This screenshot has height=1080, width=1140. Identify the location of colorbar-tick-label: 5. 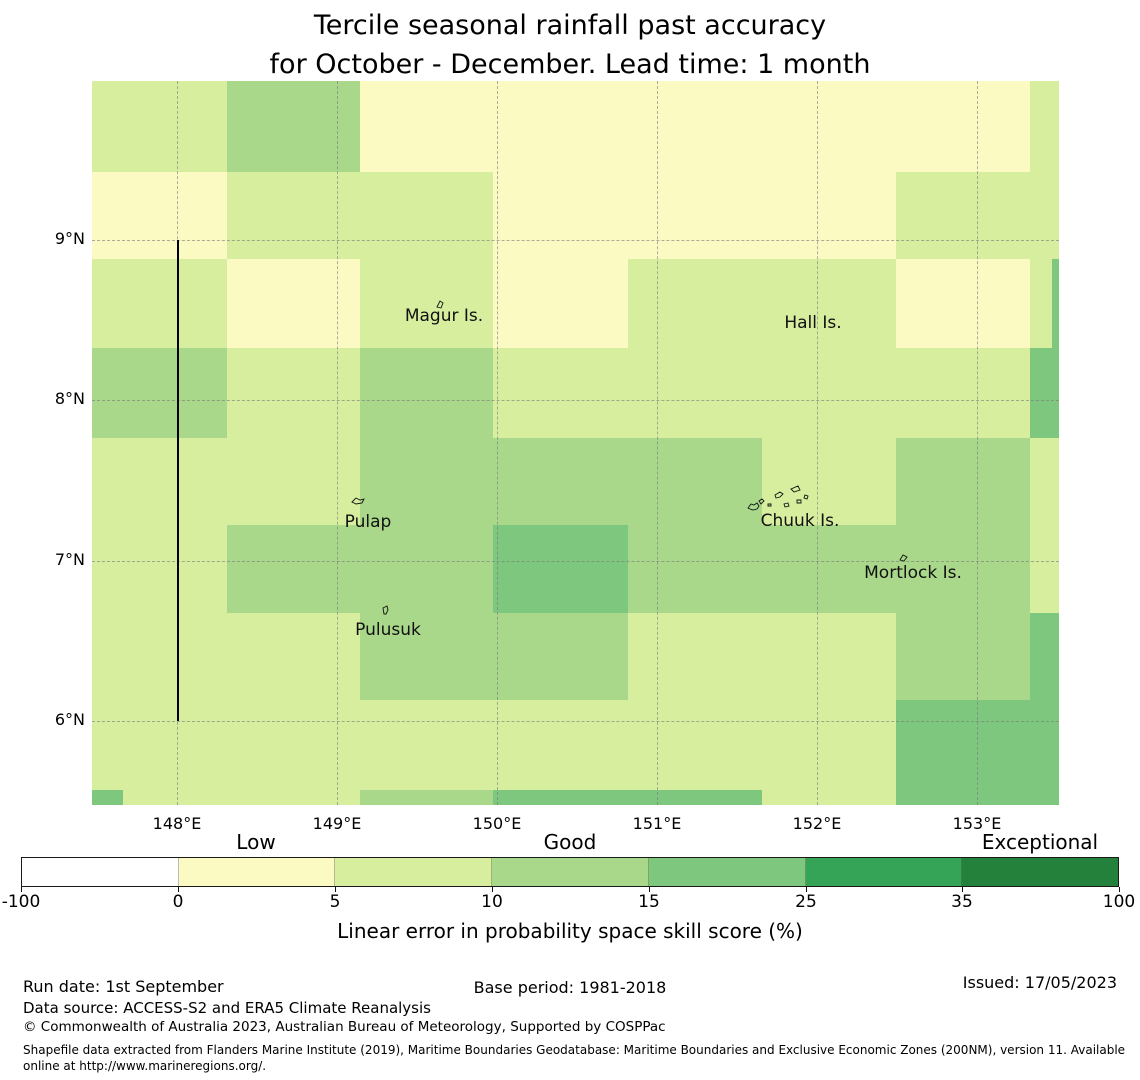
(335, 902).